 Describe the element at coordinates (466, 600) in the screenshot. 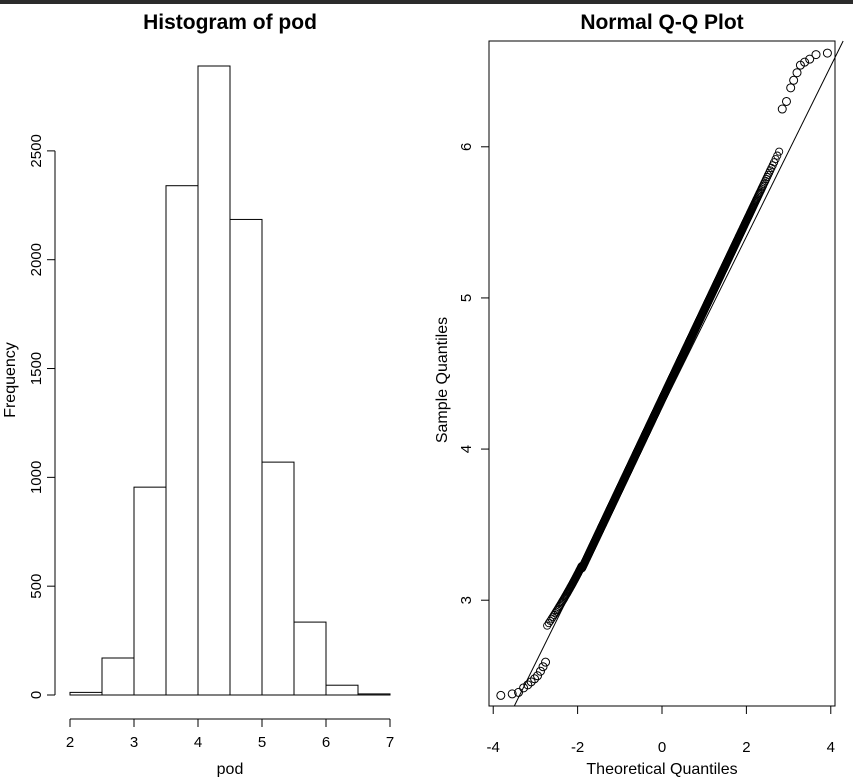

I see `qq-y-tick-label: 3` at that location.